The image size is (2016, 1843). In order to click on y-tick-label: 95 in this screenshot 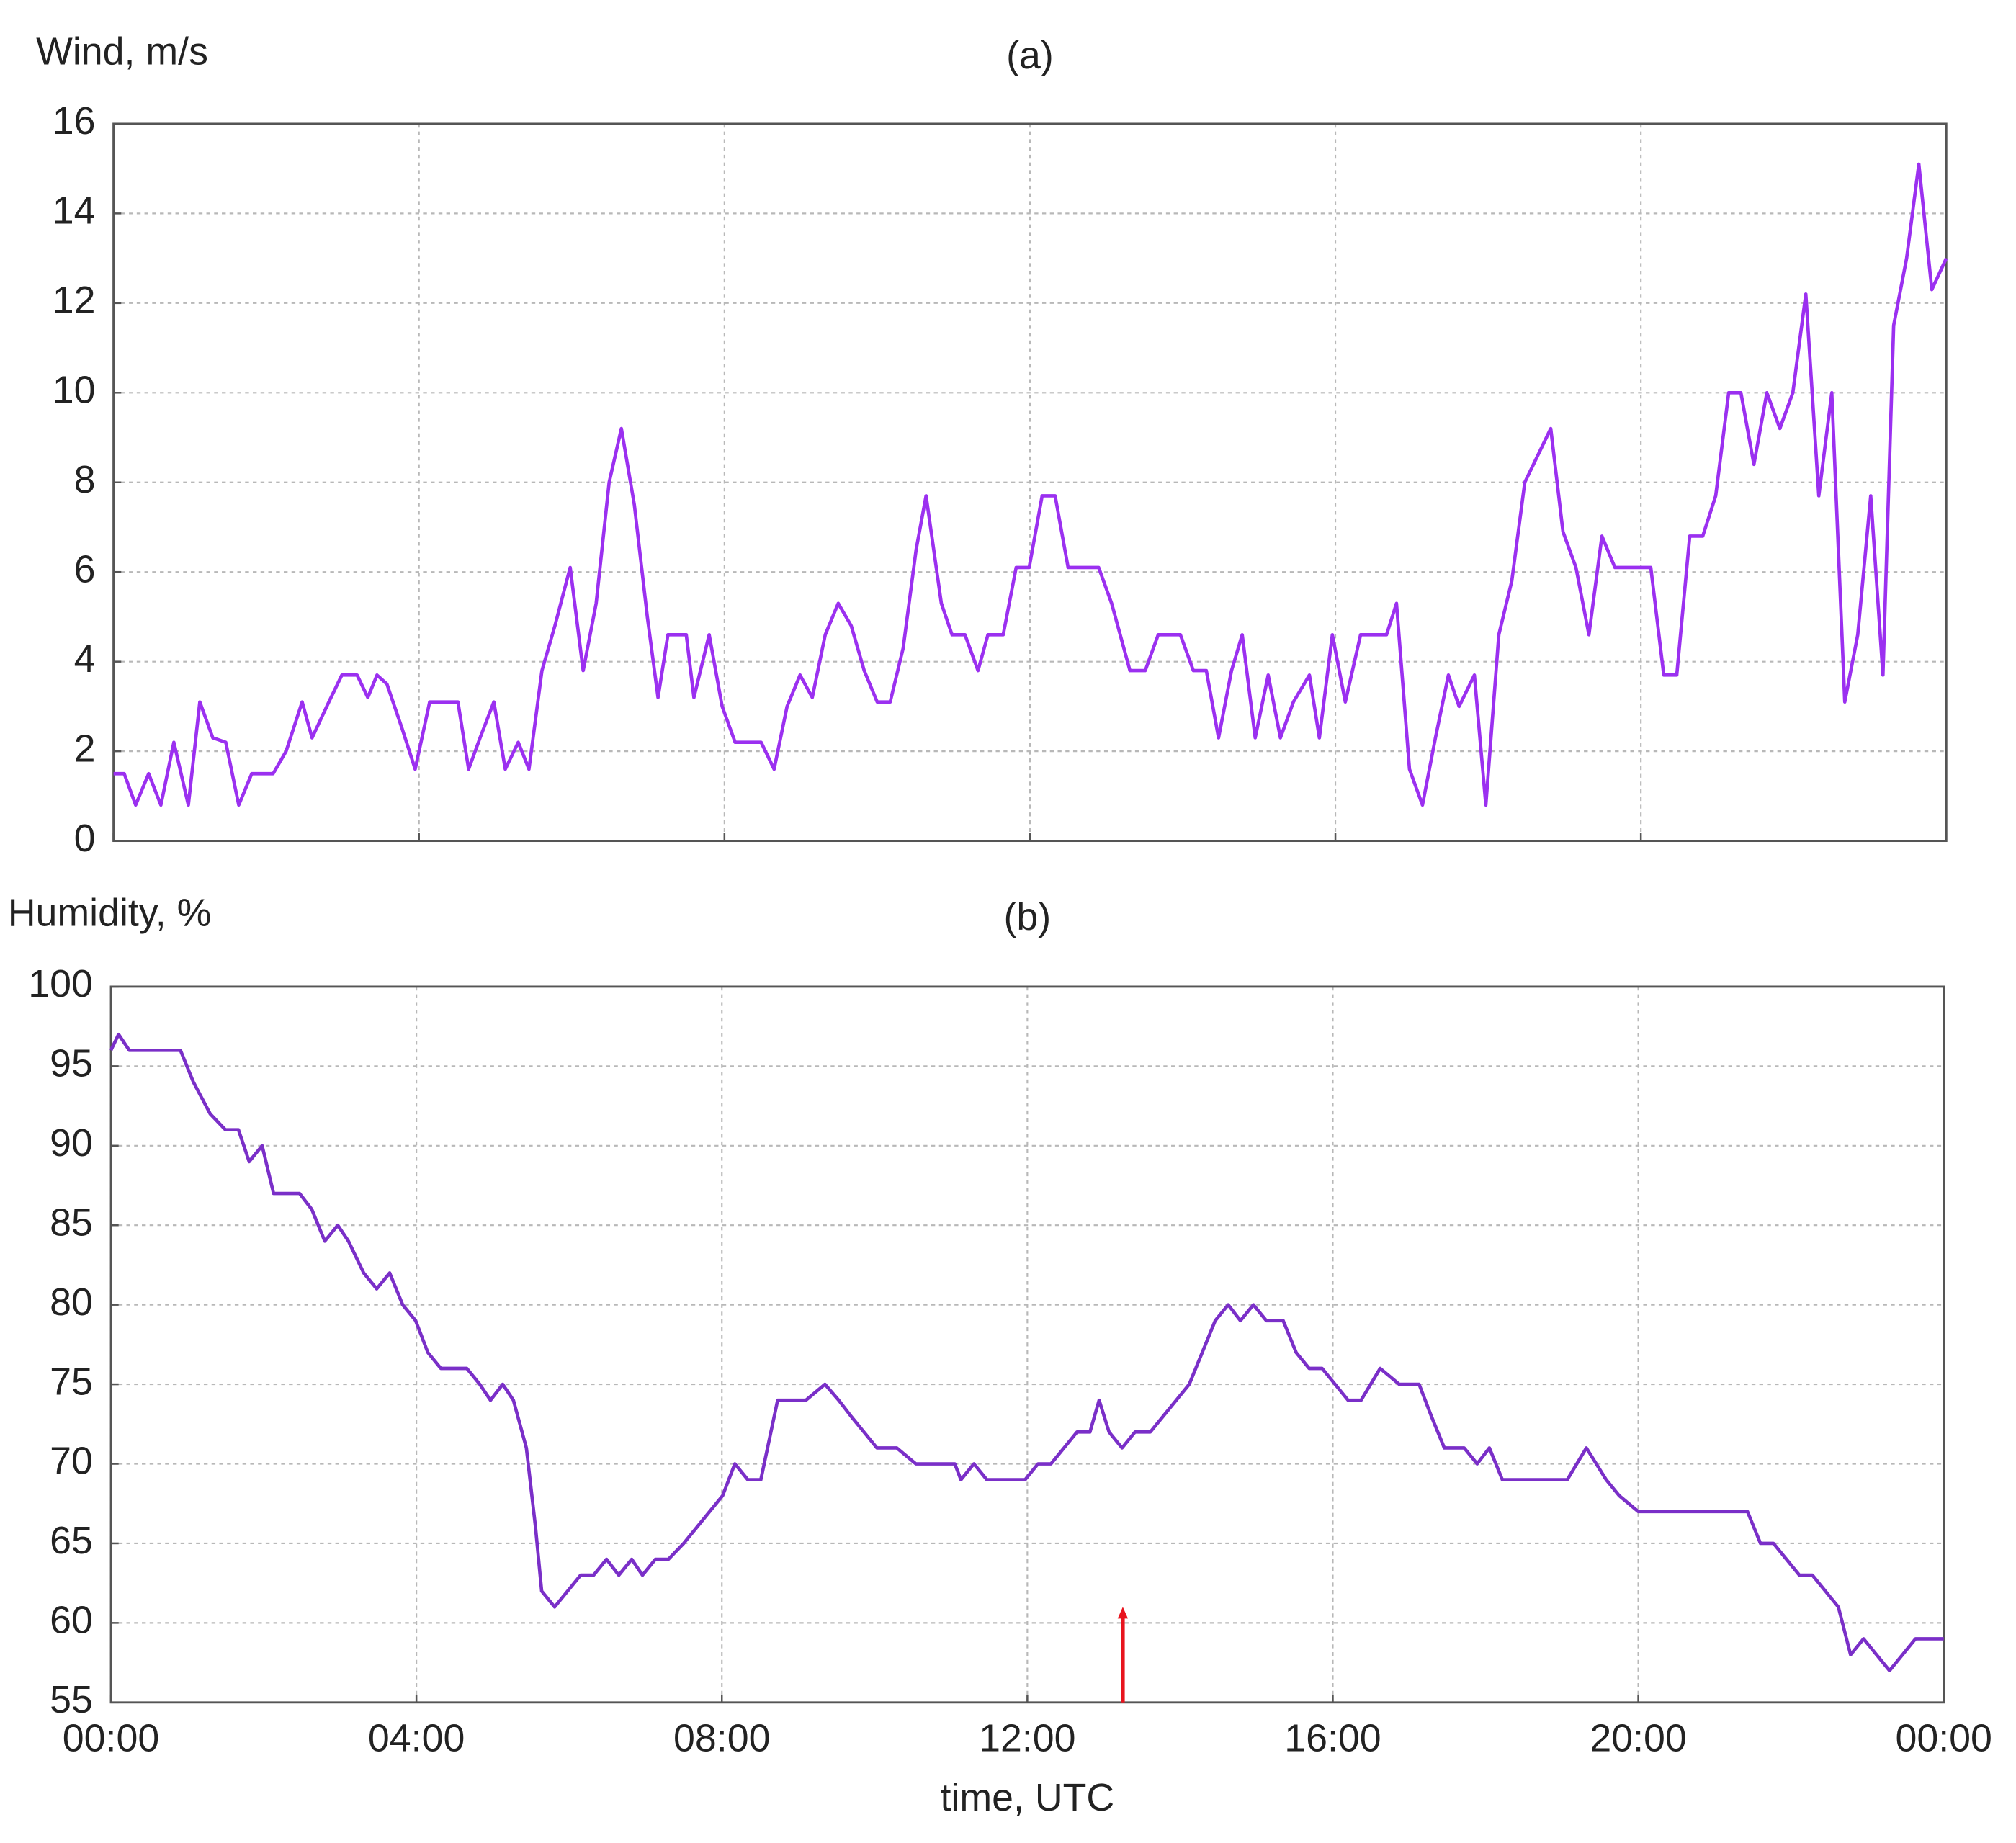, I will do `click(71, 1064)`.